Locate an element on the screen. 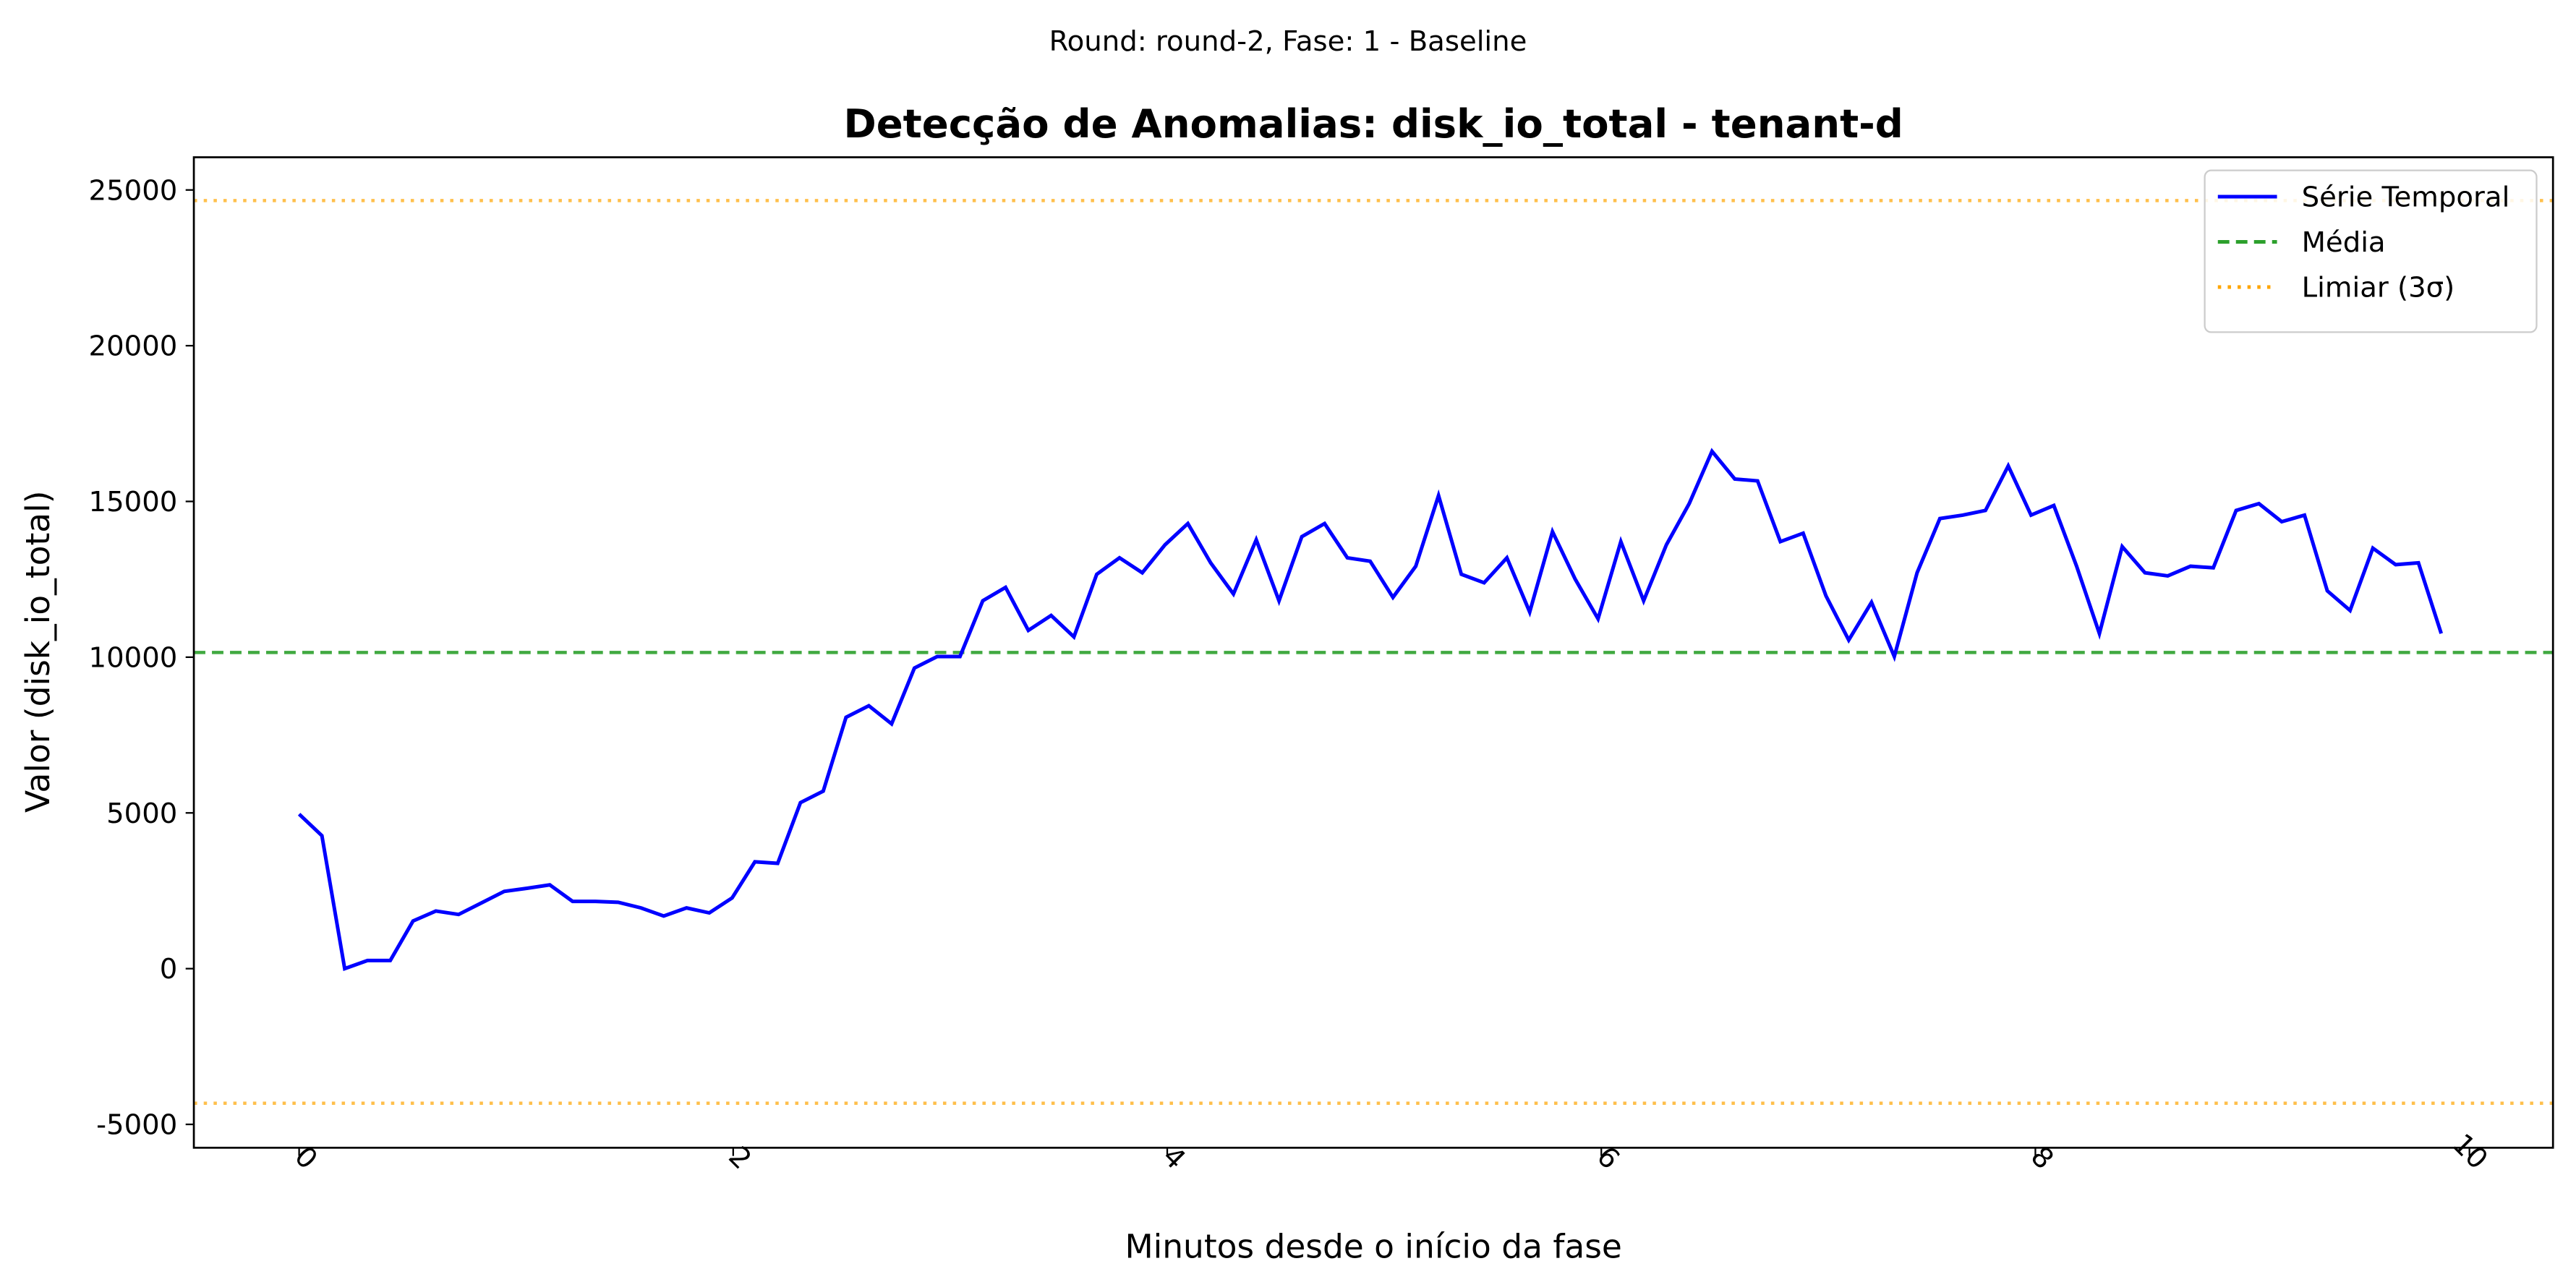  legend-label: Limiar (3σ) is located at coordinates (2378, 288).